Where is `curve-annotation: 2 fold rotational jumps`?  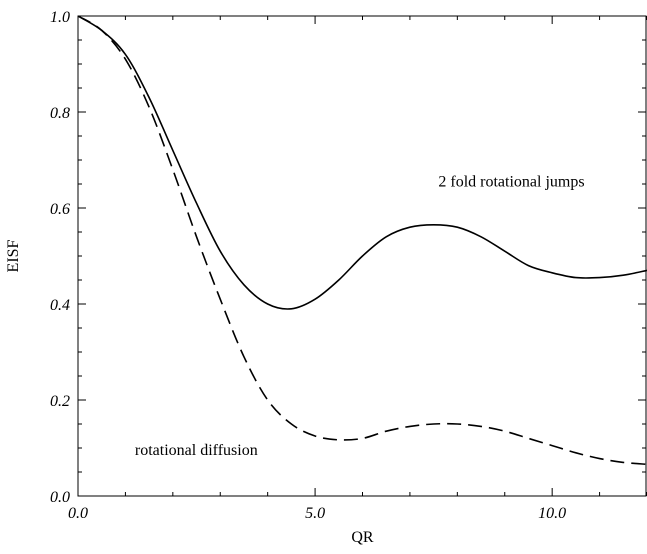
curve-annotation: 2 fold rotational jumps is located at coordinates (511, 181).